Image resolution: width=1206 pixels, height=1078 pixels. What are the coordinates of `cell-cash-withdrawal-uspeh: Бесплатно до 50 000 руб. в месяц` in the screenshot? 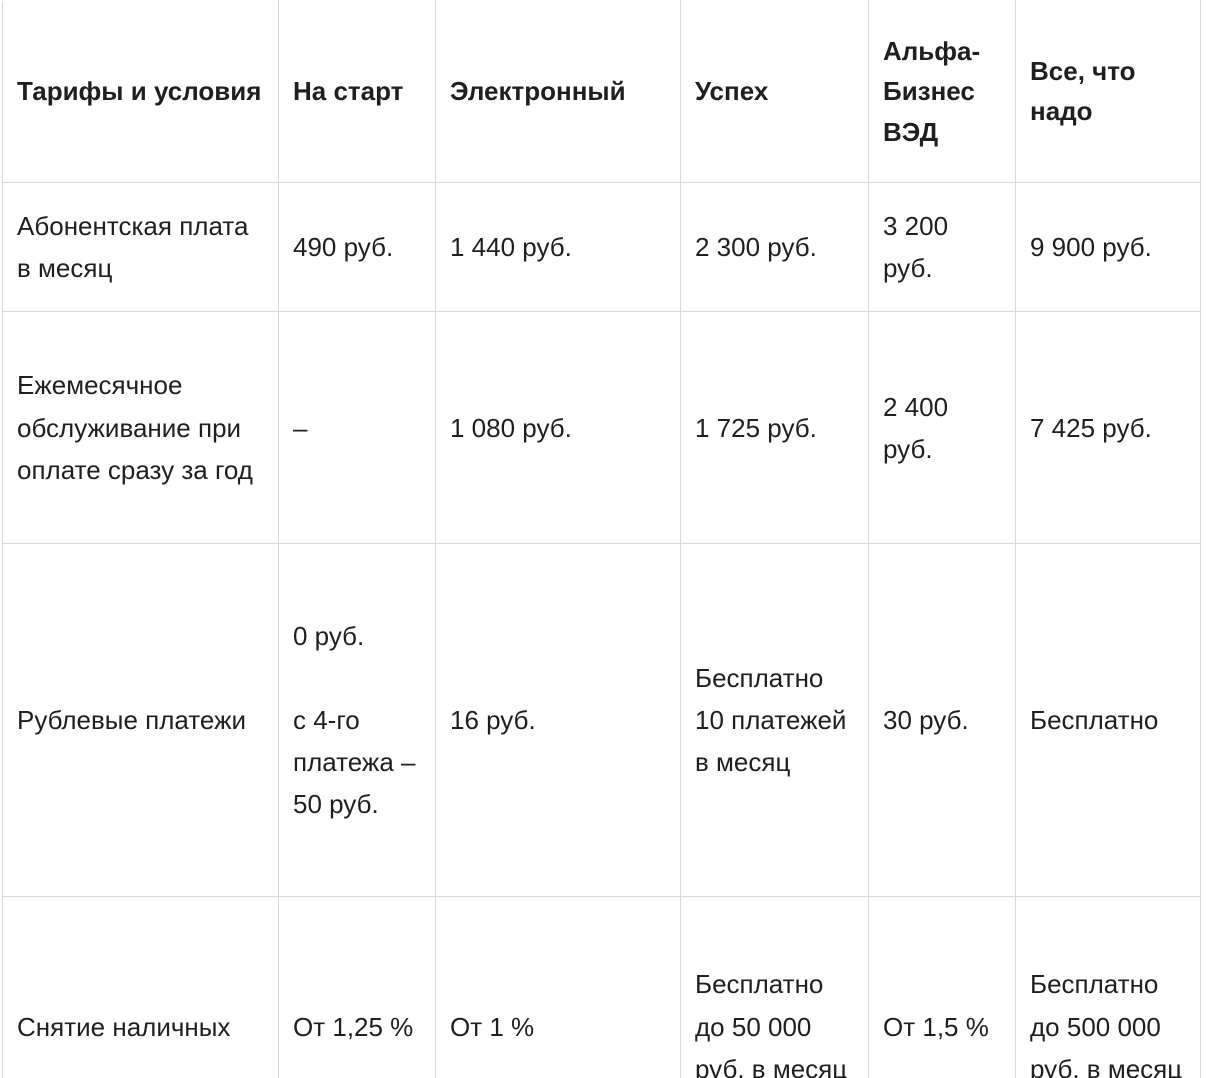 It's located at (774, 987).